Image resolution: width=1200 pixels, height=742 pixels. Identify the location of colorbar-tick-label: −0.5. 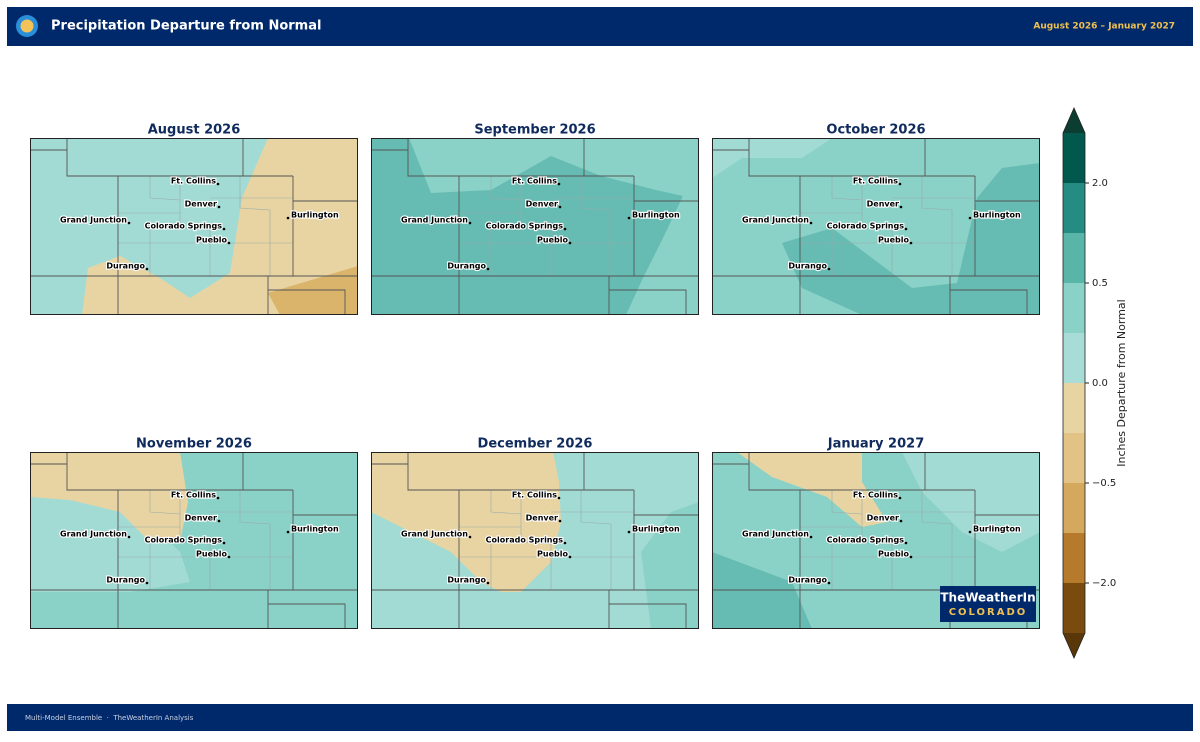
(1104, 483).